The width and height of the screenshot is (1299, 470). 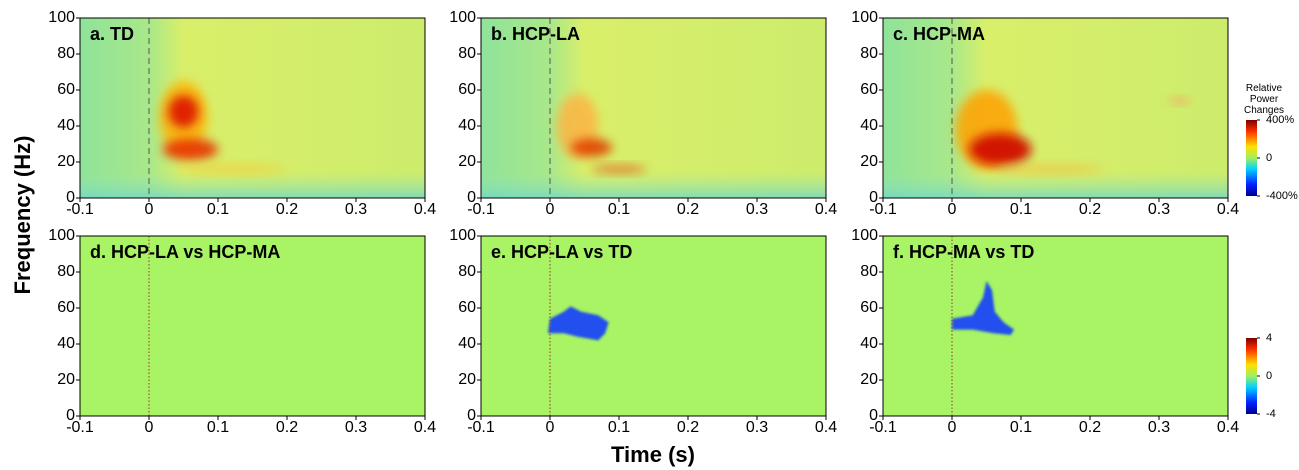 What do you see at coordinates (1280, 120) in the screenshot?
I see `colorbar-tick-label: 400%` at bounding box center [1280, 120].